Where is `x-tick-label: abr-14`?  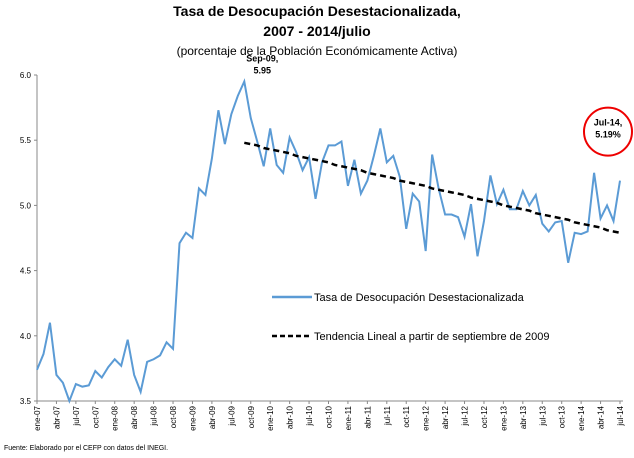
x-tick-label: abr-14 is located at coordinates (601, 417).